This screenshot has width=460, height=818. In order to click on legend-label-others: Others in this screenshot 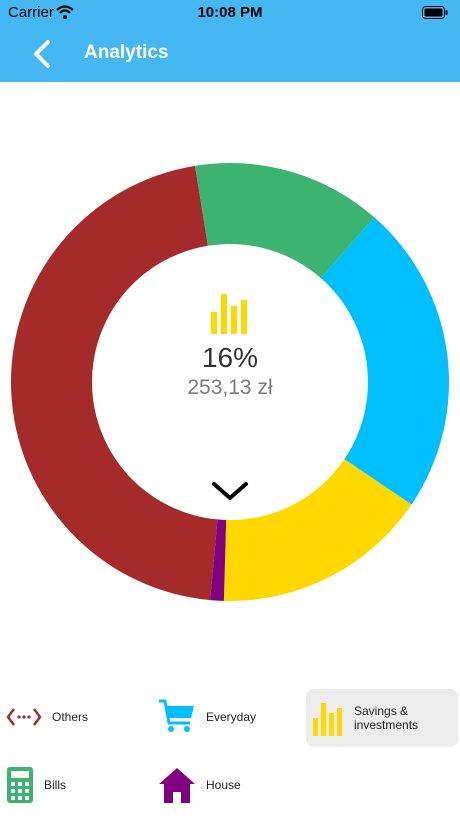, I will do `click(70, 717)`.